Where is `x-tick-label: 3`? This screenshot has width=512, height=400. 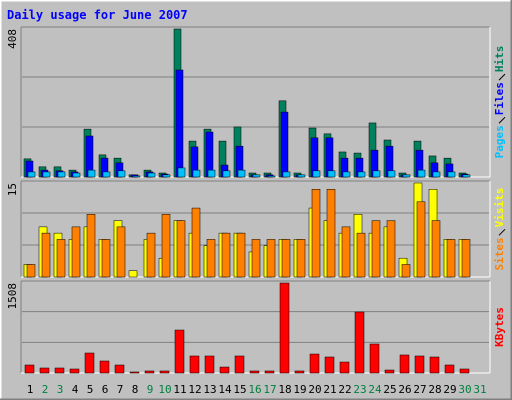
x-tick-label: 3 is located at coordinates (60, 389).